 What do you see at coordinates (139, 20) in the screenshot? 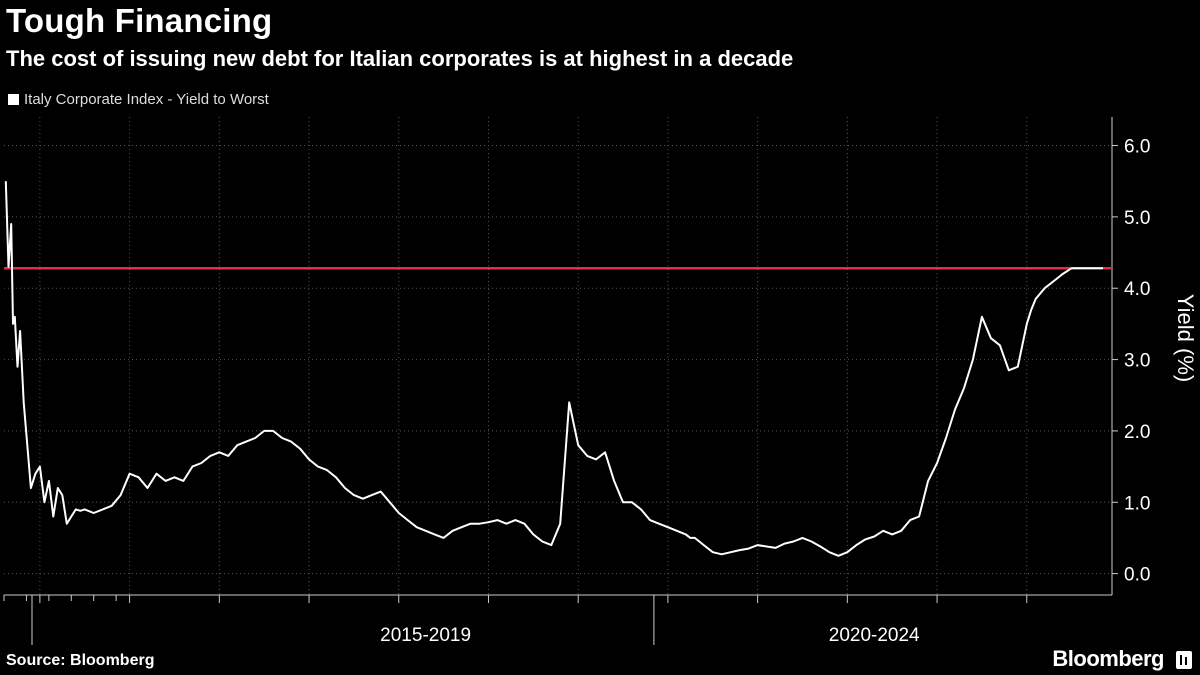
I see `chart-title: Tough Financing` at bounding box center [139, 20].